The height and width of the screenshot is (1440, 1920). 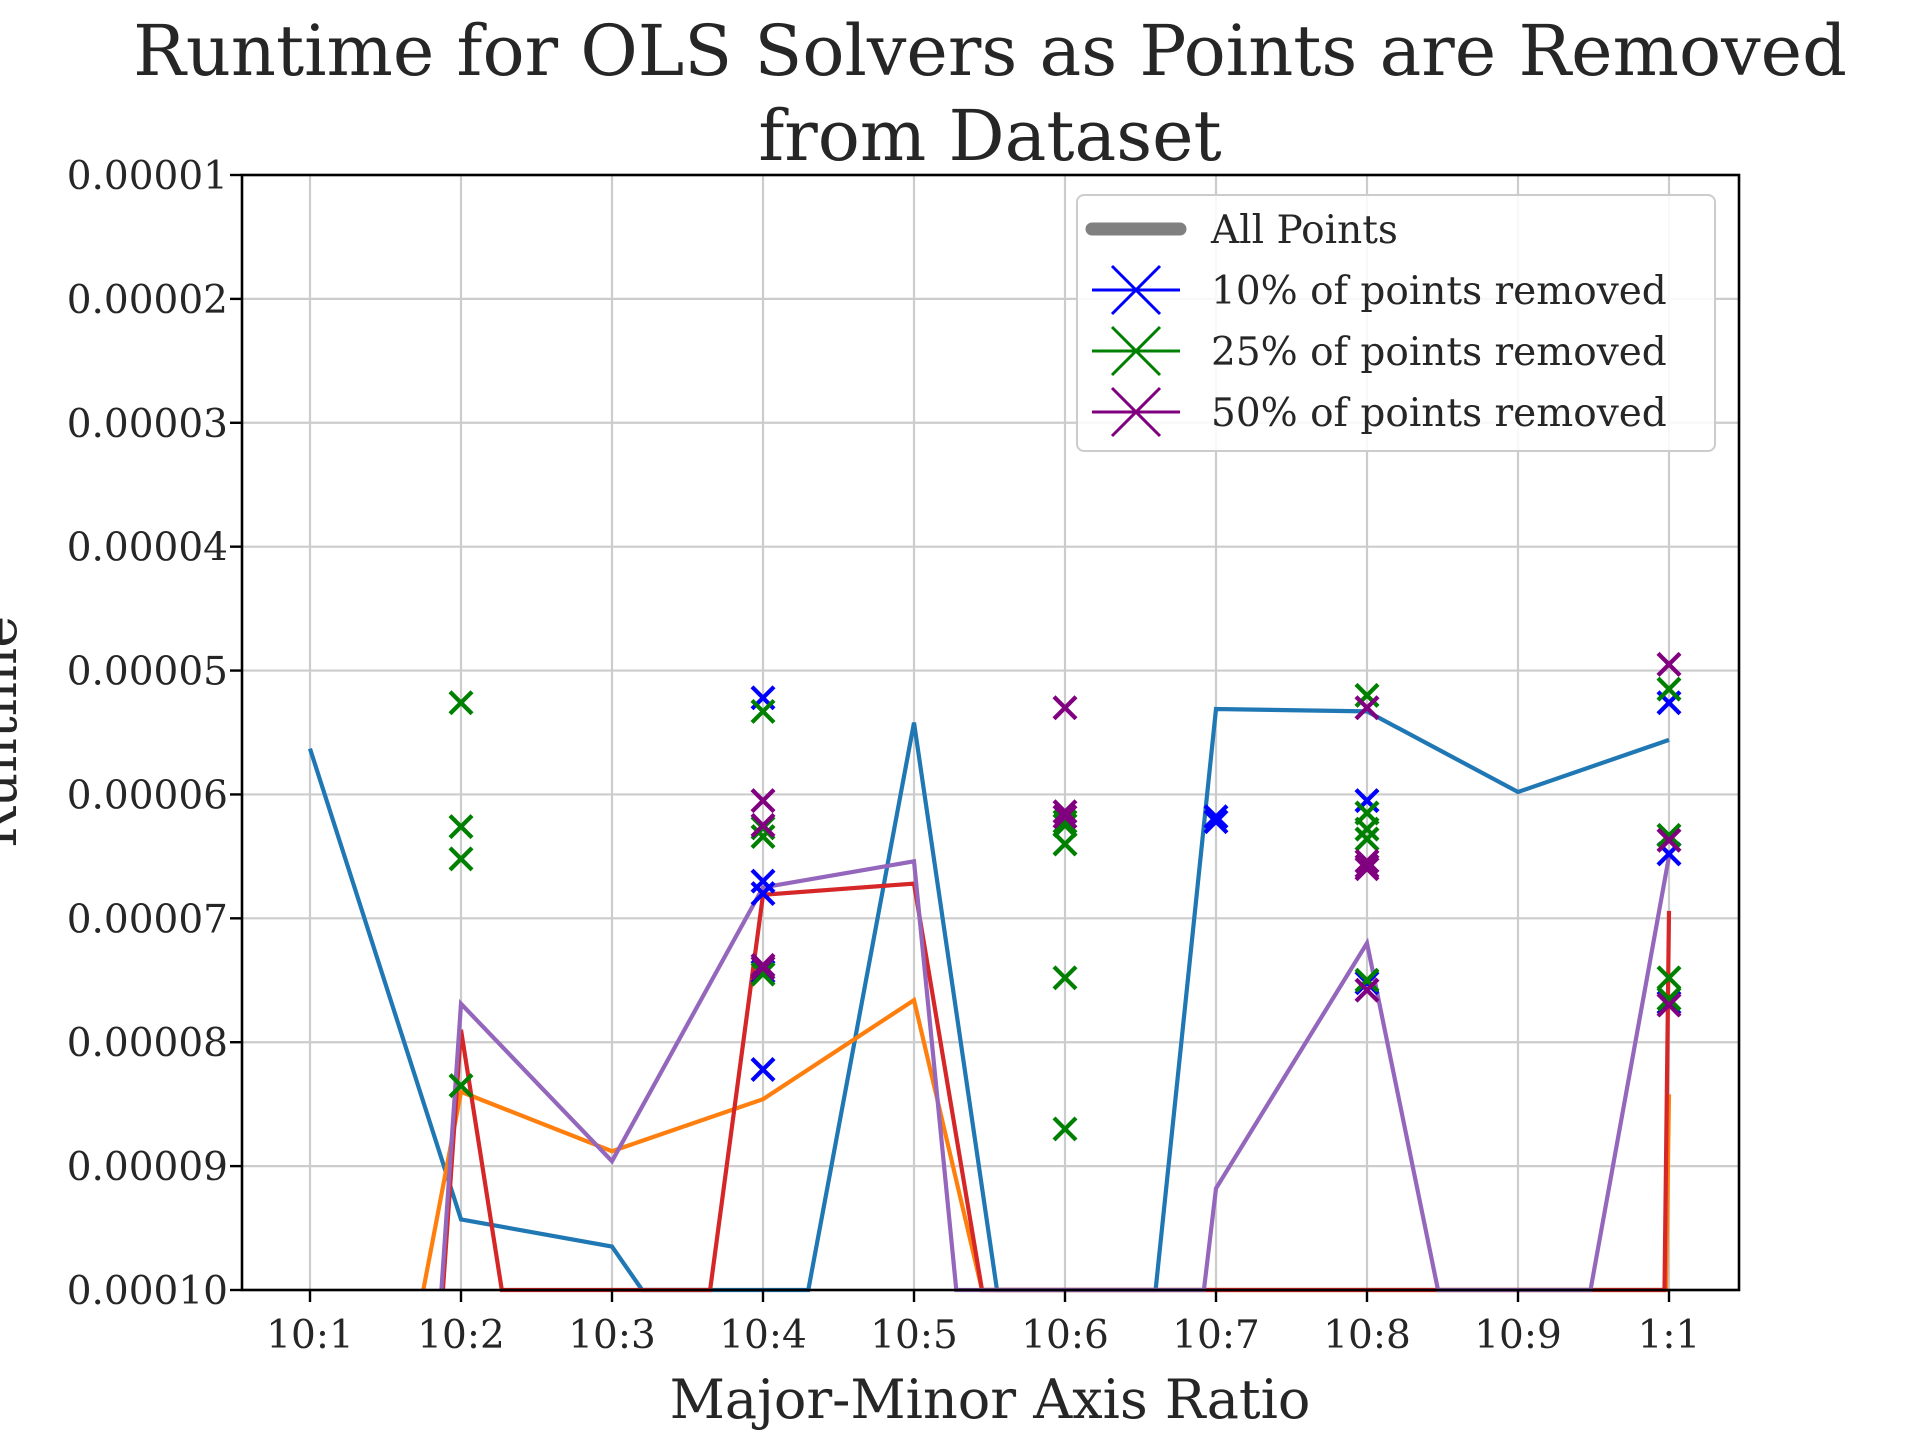 I want to click on y-axis-label: Runtime, so click(x=14, y=732).